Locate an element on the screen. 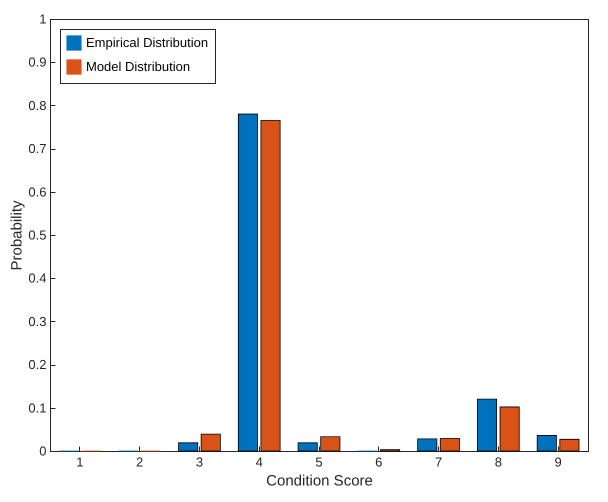 Image resolution: width=608 pixels, height=502 pixels. y-tick-label: 0.3 is located at coordinates (37, 321).